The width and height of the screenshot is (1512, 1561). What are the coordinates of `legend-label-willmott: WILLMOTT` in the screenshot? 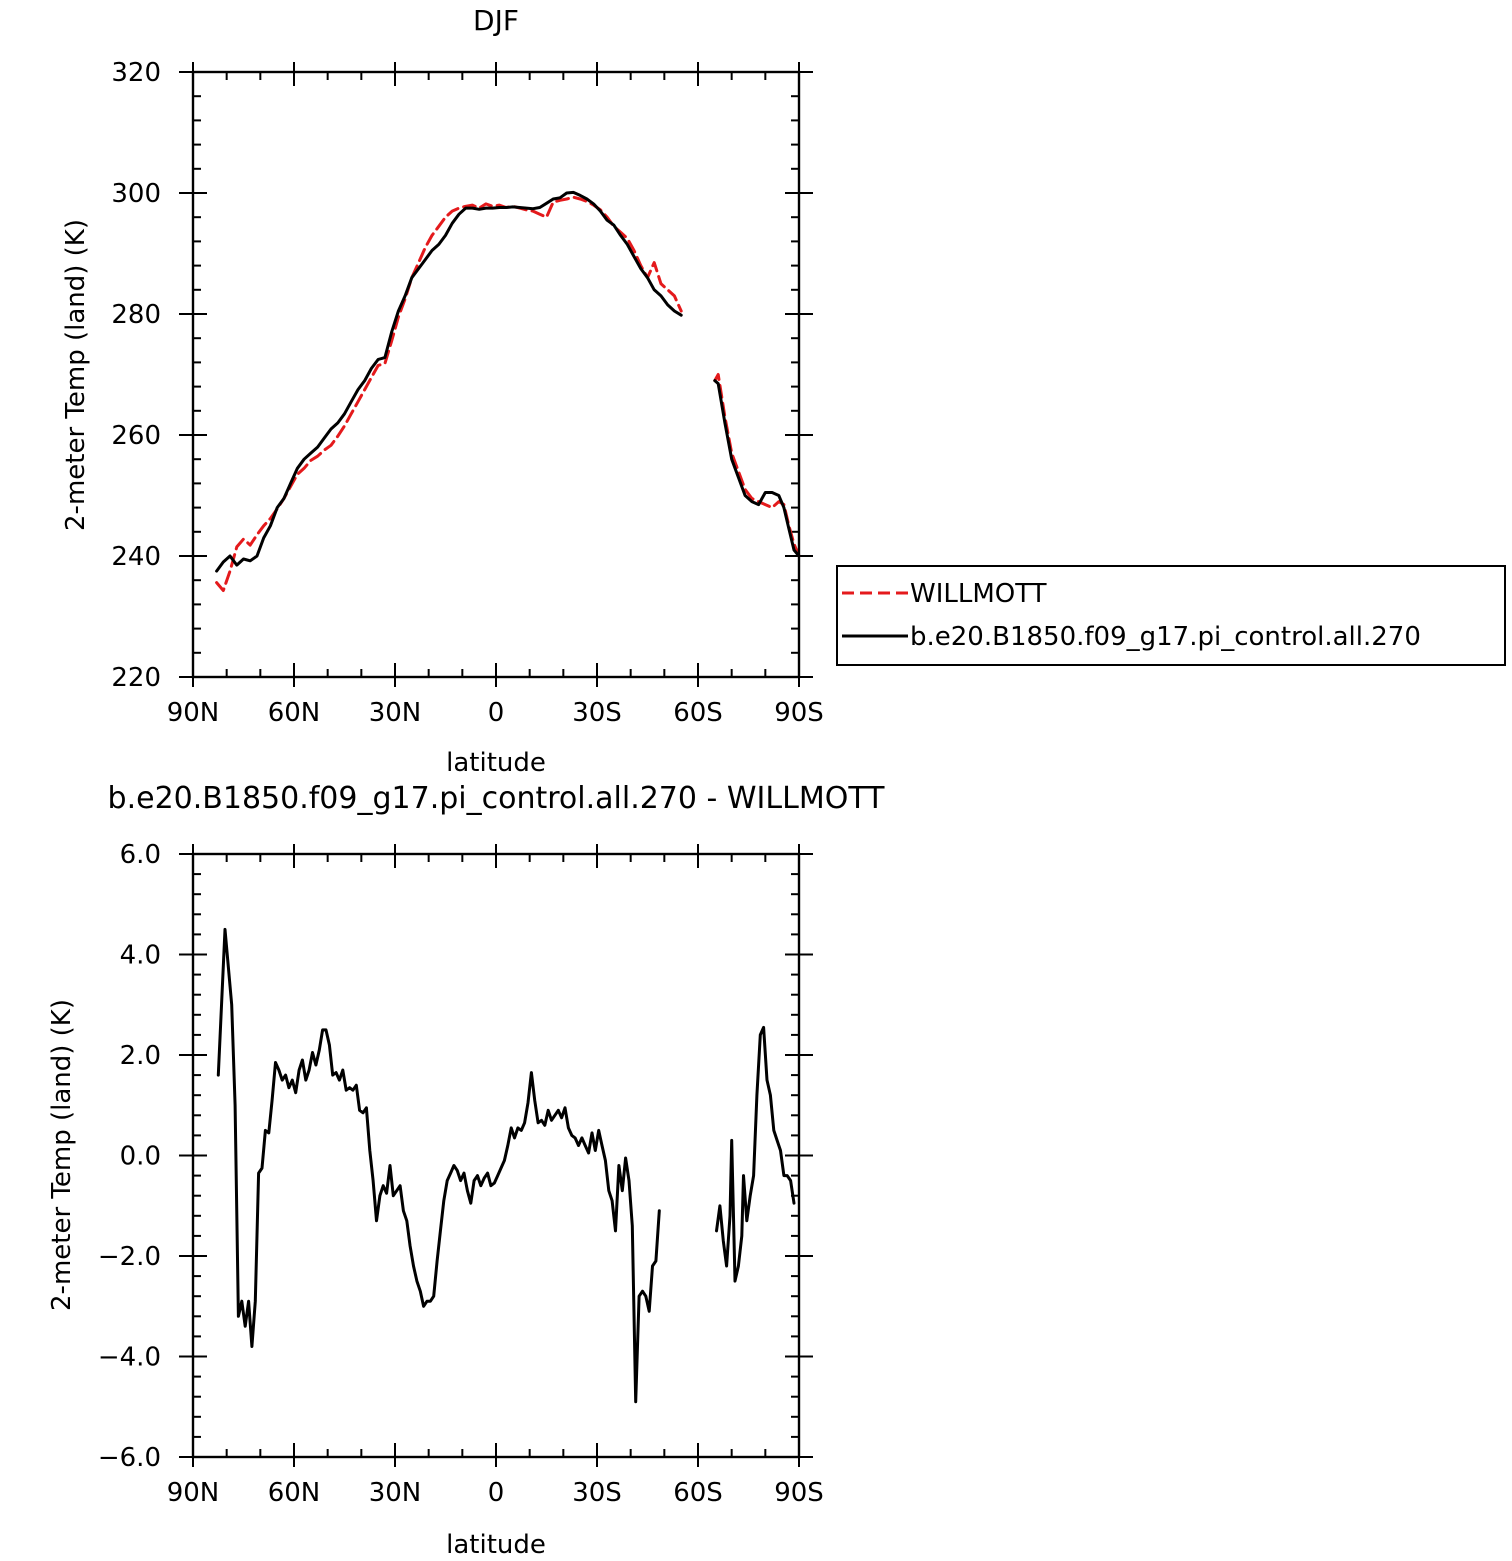 It's located at (978, 594).